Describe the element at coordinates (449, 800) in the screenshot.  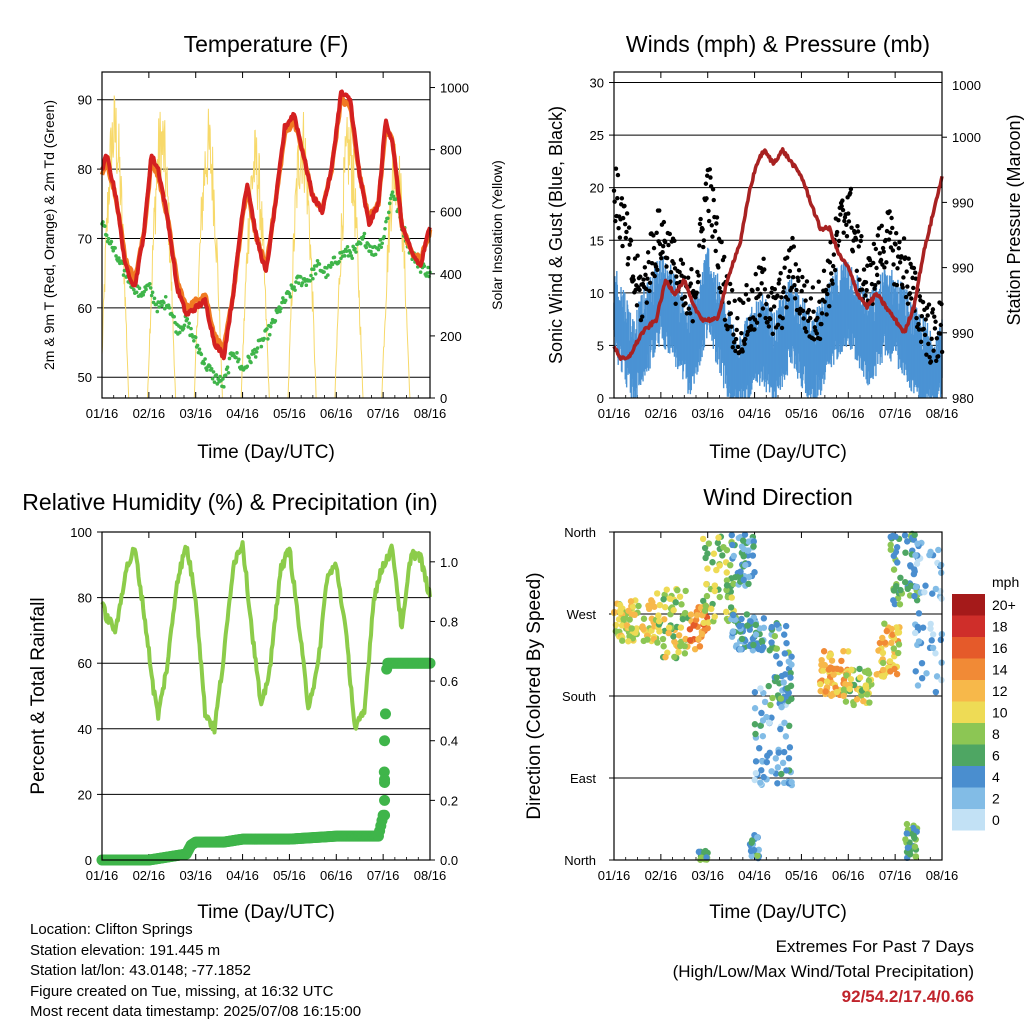
I see `y2-tick-label: 0.2` at that location.